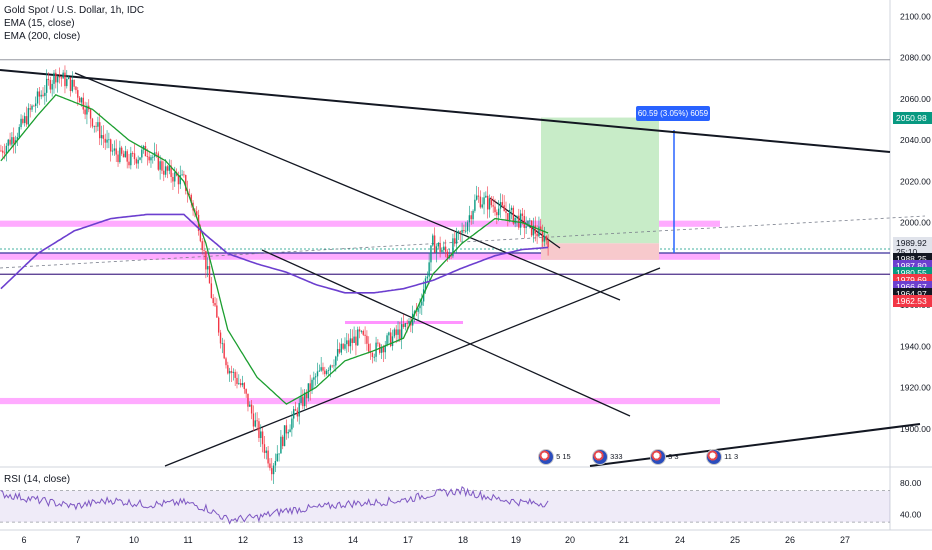 This screenshot has width=932, height=550. Describe the element at coordinates (600, 251) in the screenshot. I see `stop-zone` at that location.